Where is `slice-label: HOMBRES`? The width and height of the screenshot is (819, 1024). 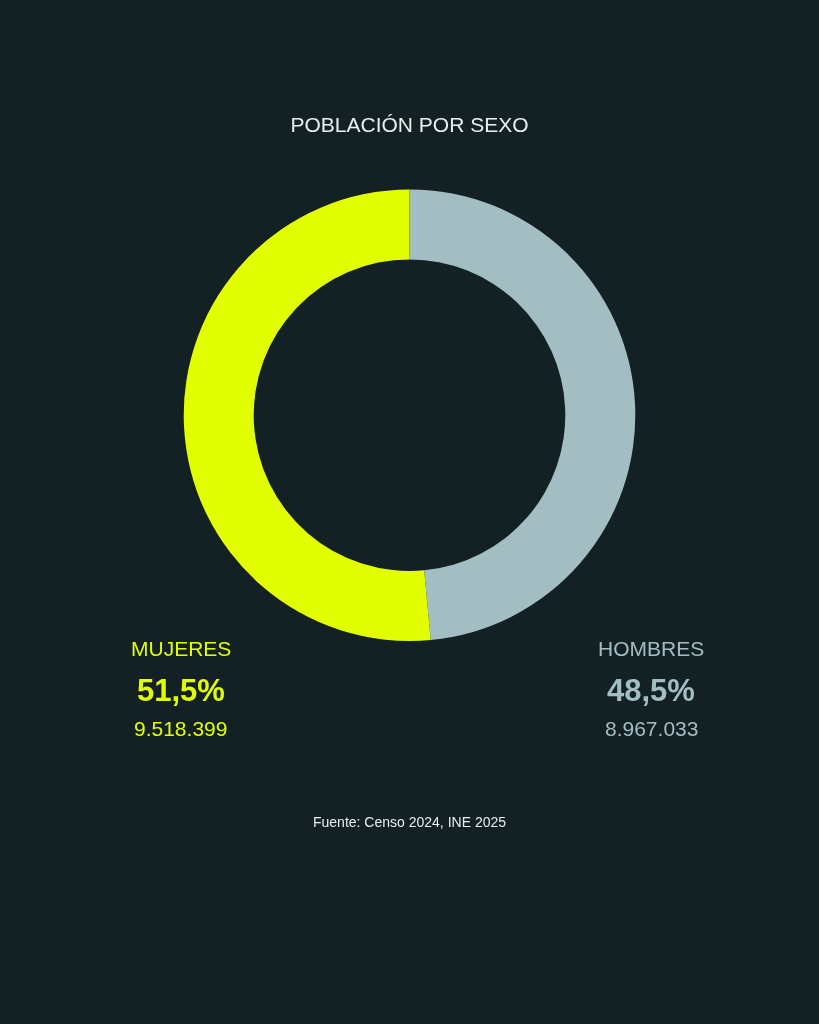
slice-label: HOMBRES is located at coordinates (651, 648).